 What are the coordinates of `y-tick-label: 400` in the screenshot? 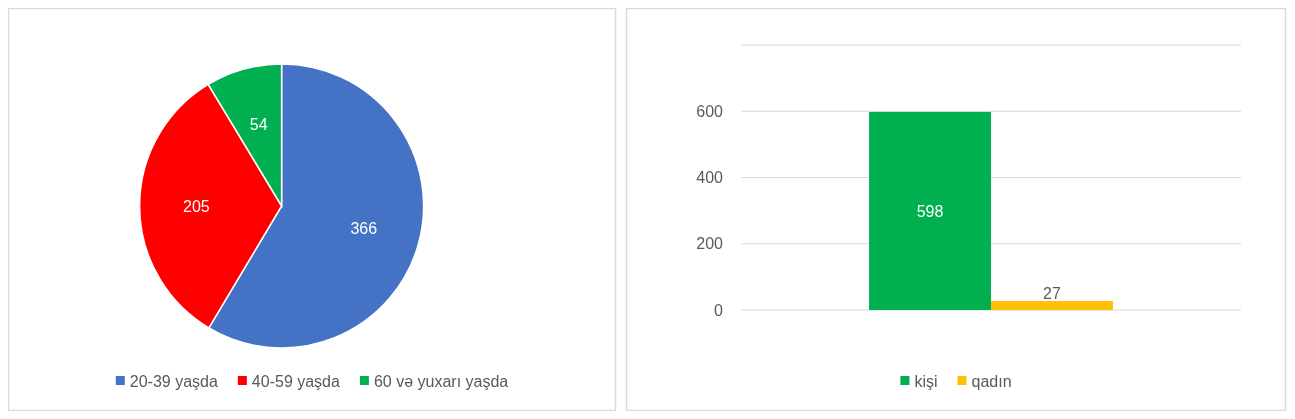 It's located at (710, 178).